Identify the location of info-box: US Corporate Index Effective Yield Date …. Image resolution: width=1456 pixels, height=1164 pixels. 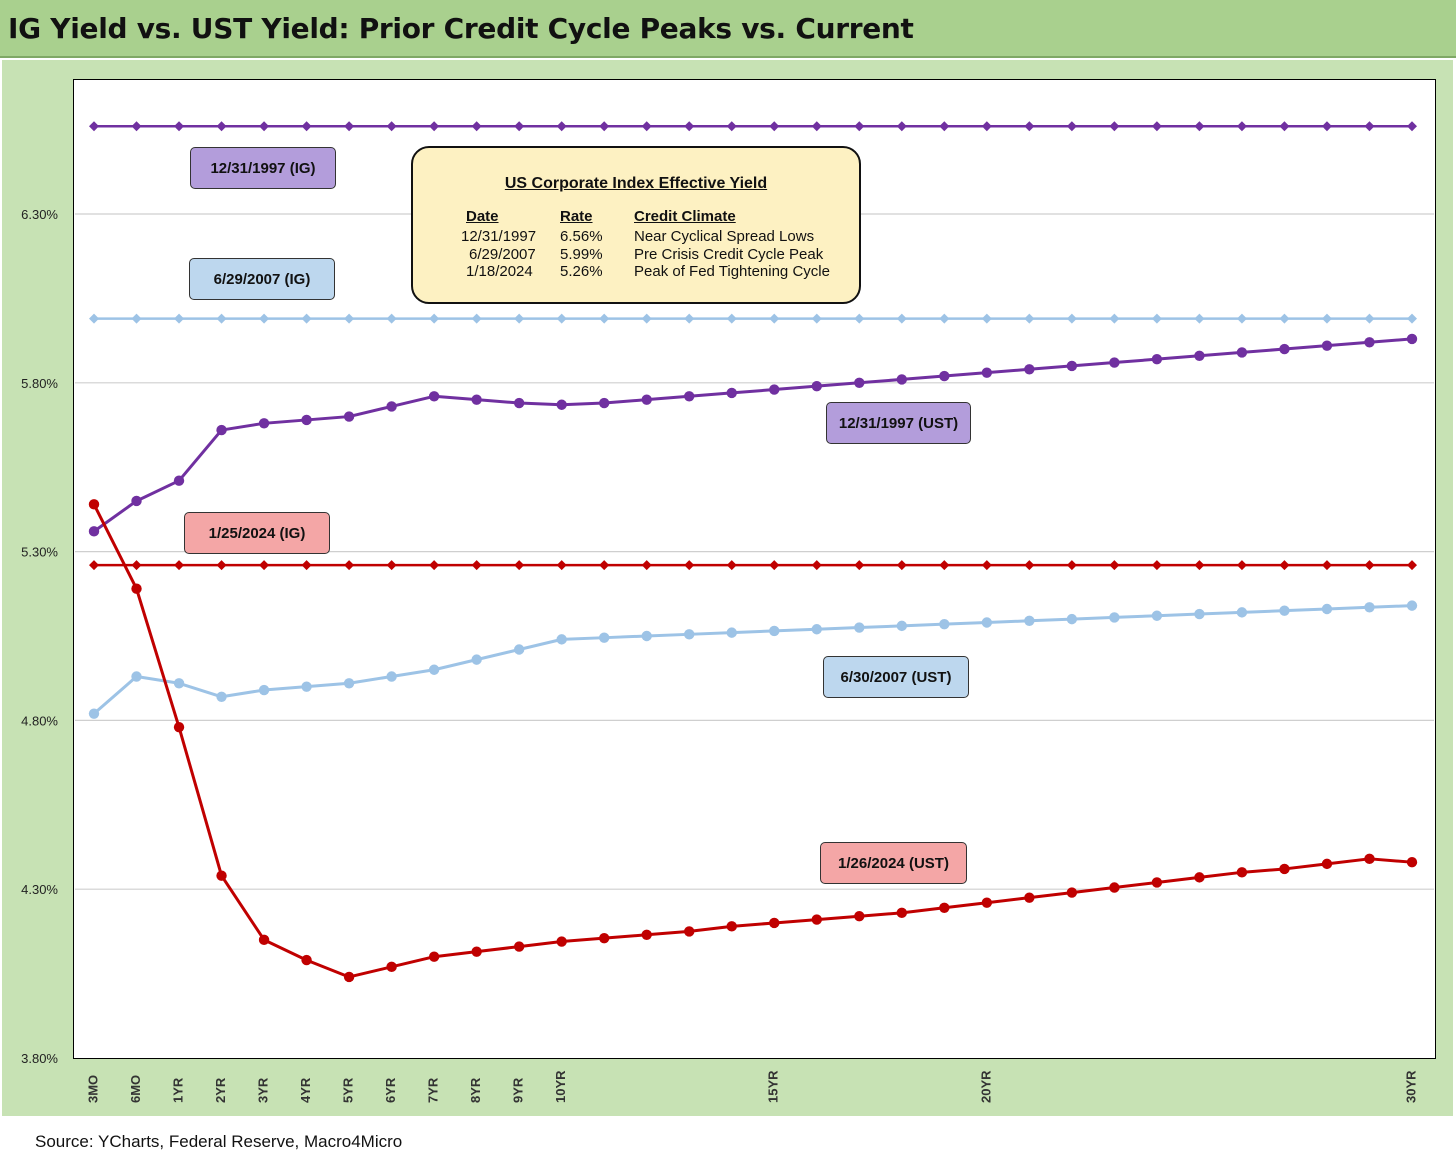
(636, 225).